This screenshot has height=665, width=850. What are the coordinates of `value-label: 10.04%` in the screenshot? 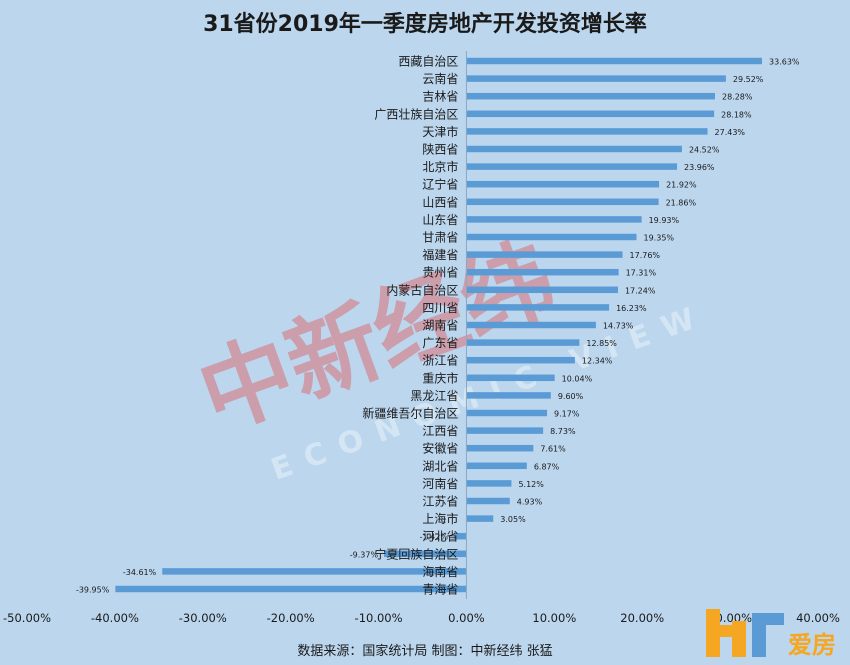 It's located at (577, 378).